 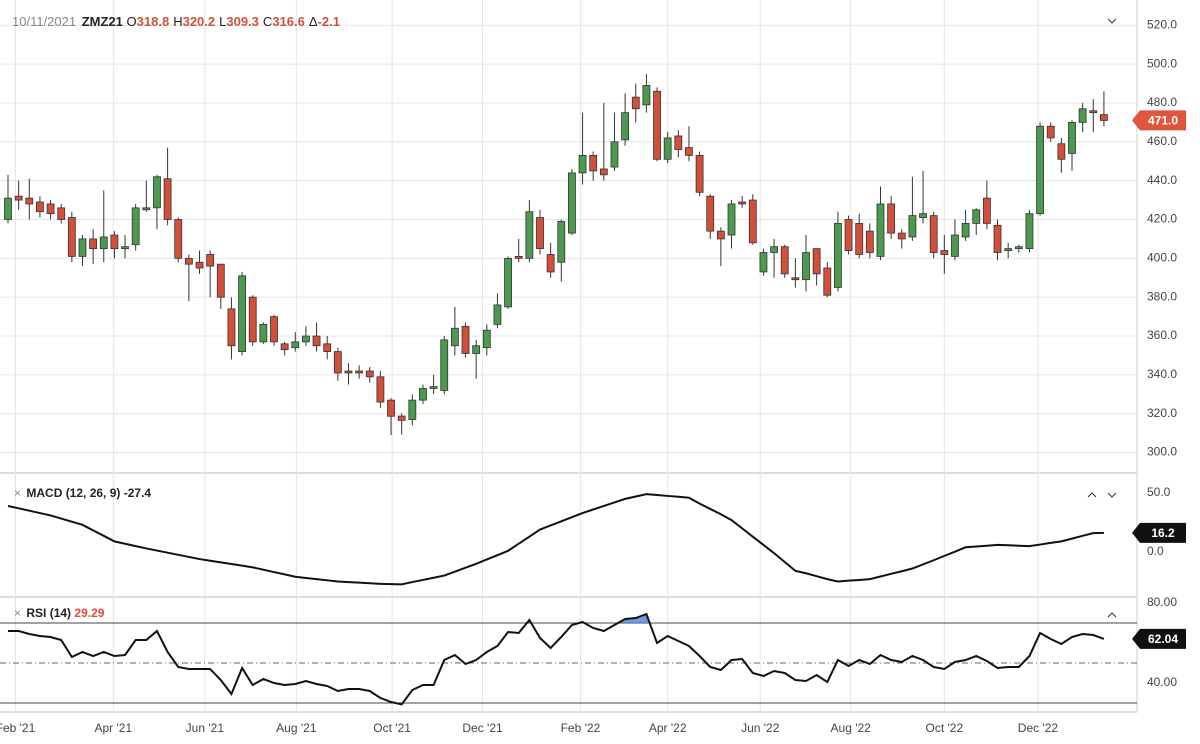 What do you see at coordinates (1112, 495) in the screenshot?
I see `move-down-icon` at bounding box center [1112, 495].